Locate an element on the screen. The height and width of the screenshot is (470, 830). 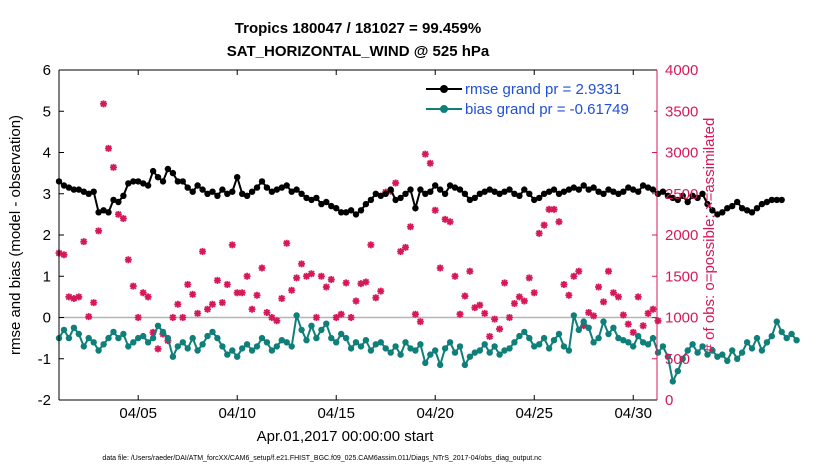
x-axis-label: Apr.01,2017 00:00:00 start is located at coordinates (346, 436).